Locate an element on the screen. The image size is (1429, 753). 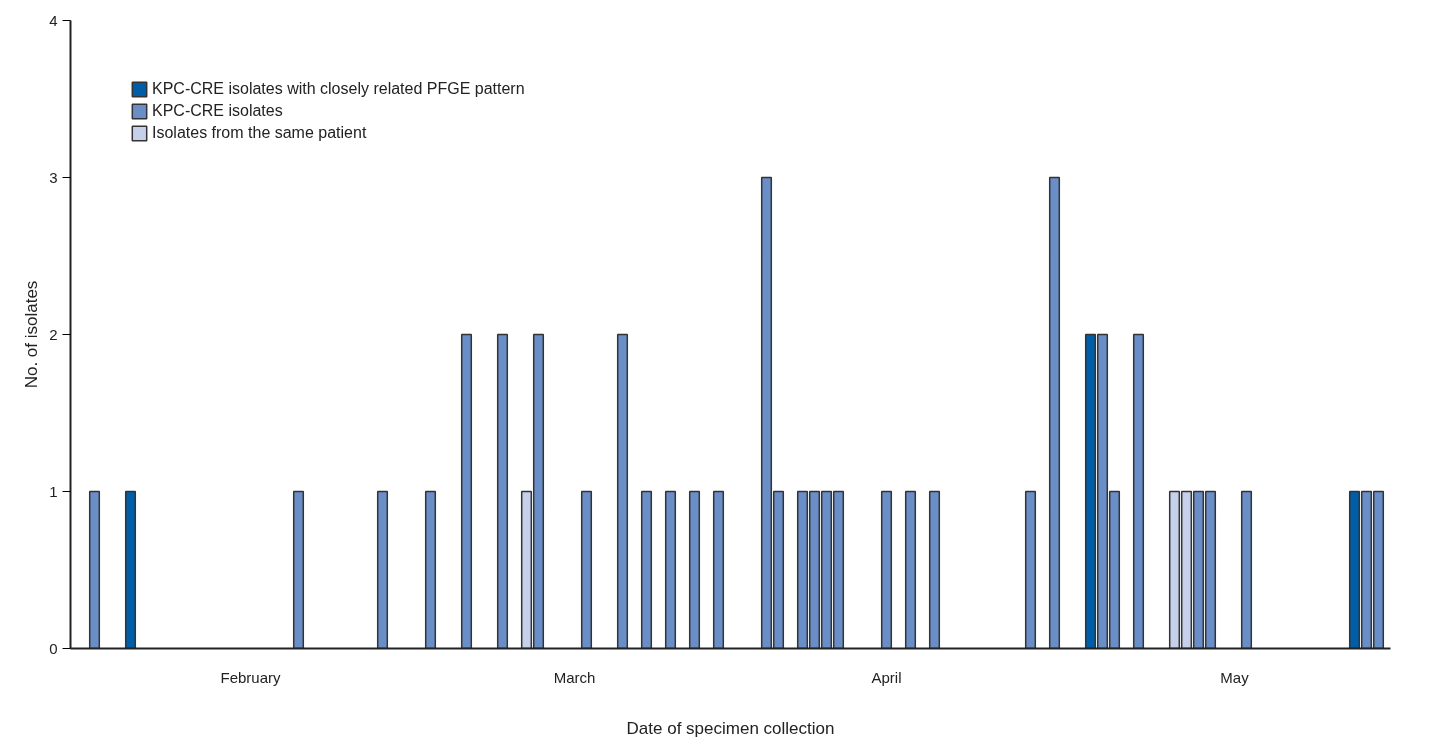
x-tick-label: February is located at coordinates (251, 677).